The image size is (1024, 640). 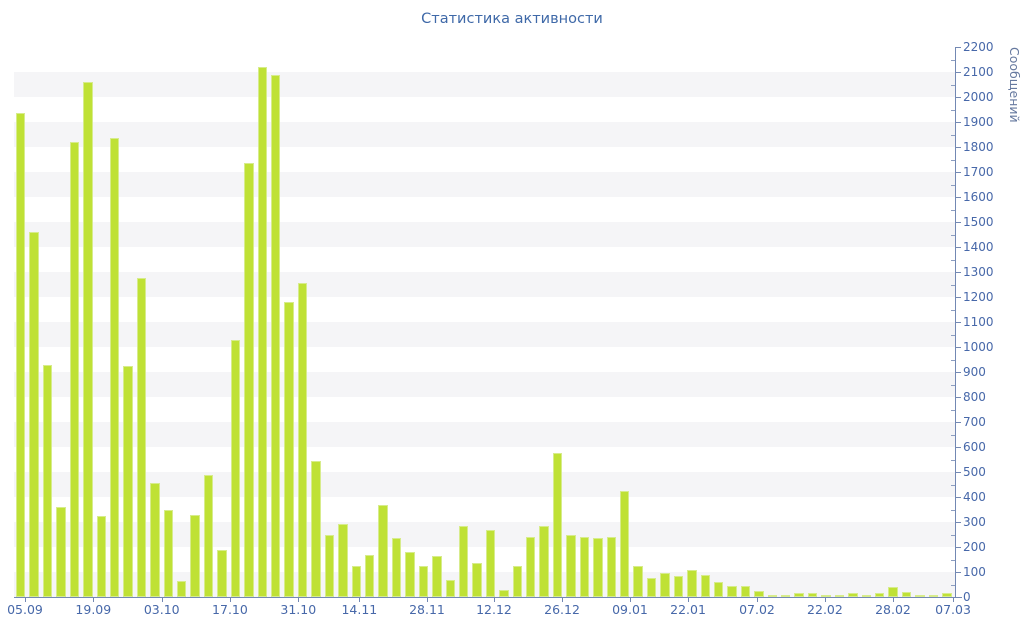 I want to click on x-tick-label: 28.02, so click(x=893, y=609).